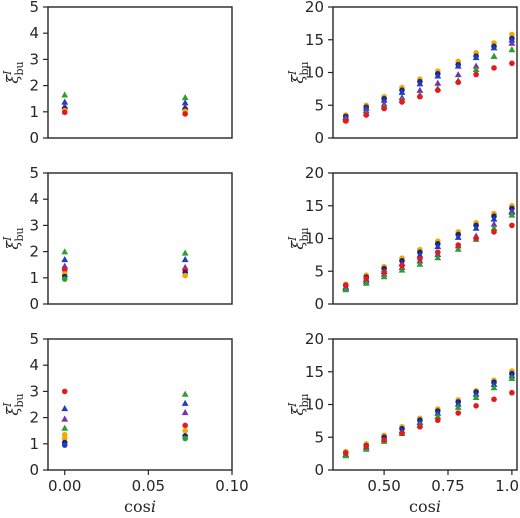  I want to click on axes-frame, so click(425, 404).